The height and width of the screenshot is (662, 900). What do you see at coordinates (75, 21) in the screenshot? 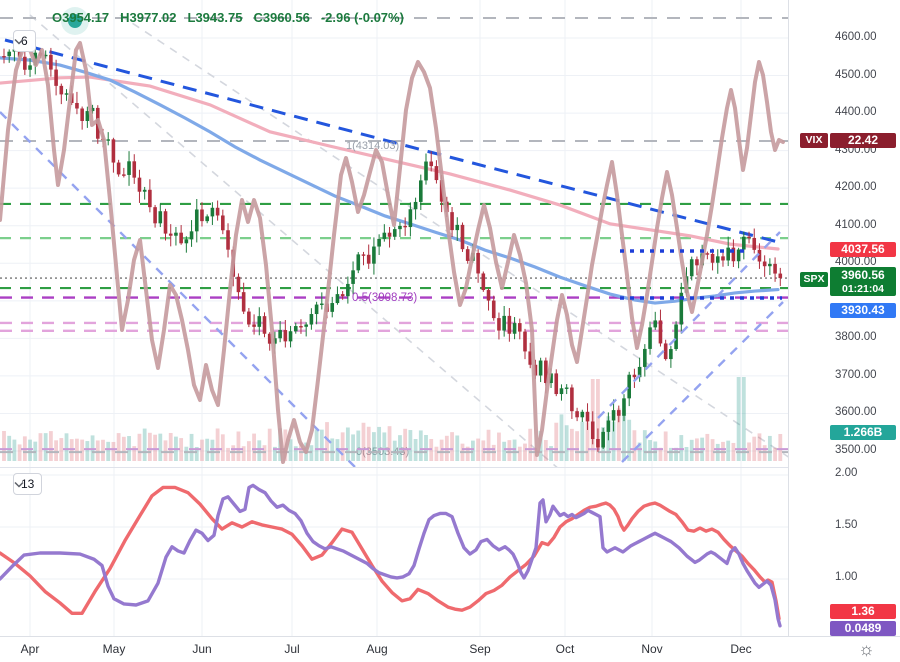
I see `series-status-dot` at bounding box center [75, 21].